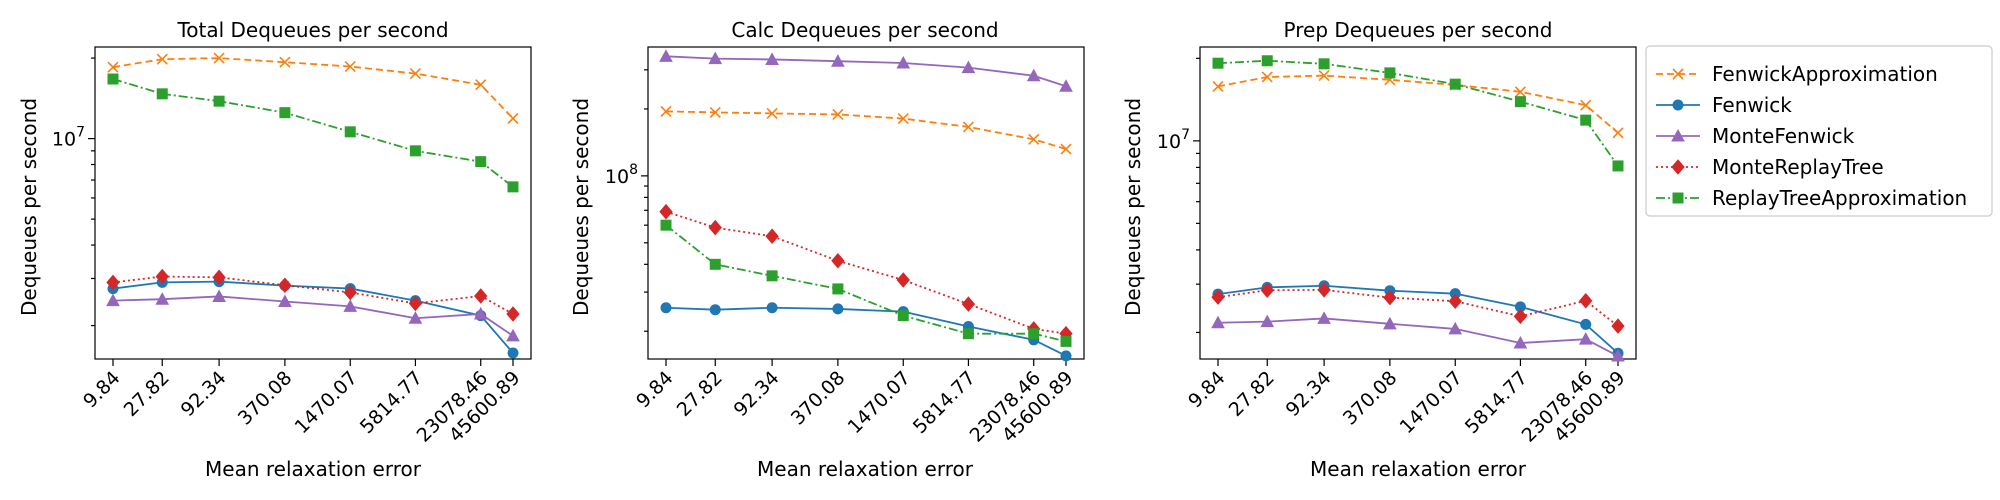 Image resolution: width=2000 pixels, height=500 pixels. What do you see at coordinates (1783, 136) in the screenshot?
I see `legend-label: MonteFenwick` at bounding box center [1783, 136].